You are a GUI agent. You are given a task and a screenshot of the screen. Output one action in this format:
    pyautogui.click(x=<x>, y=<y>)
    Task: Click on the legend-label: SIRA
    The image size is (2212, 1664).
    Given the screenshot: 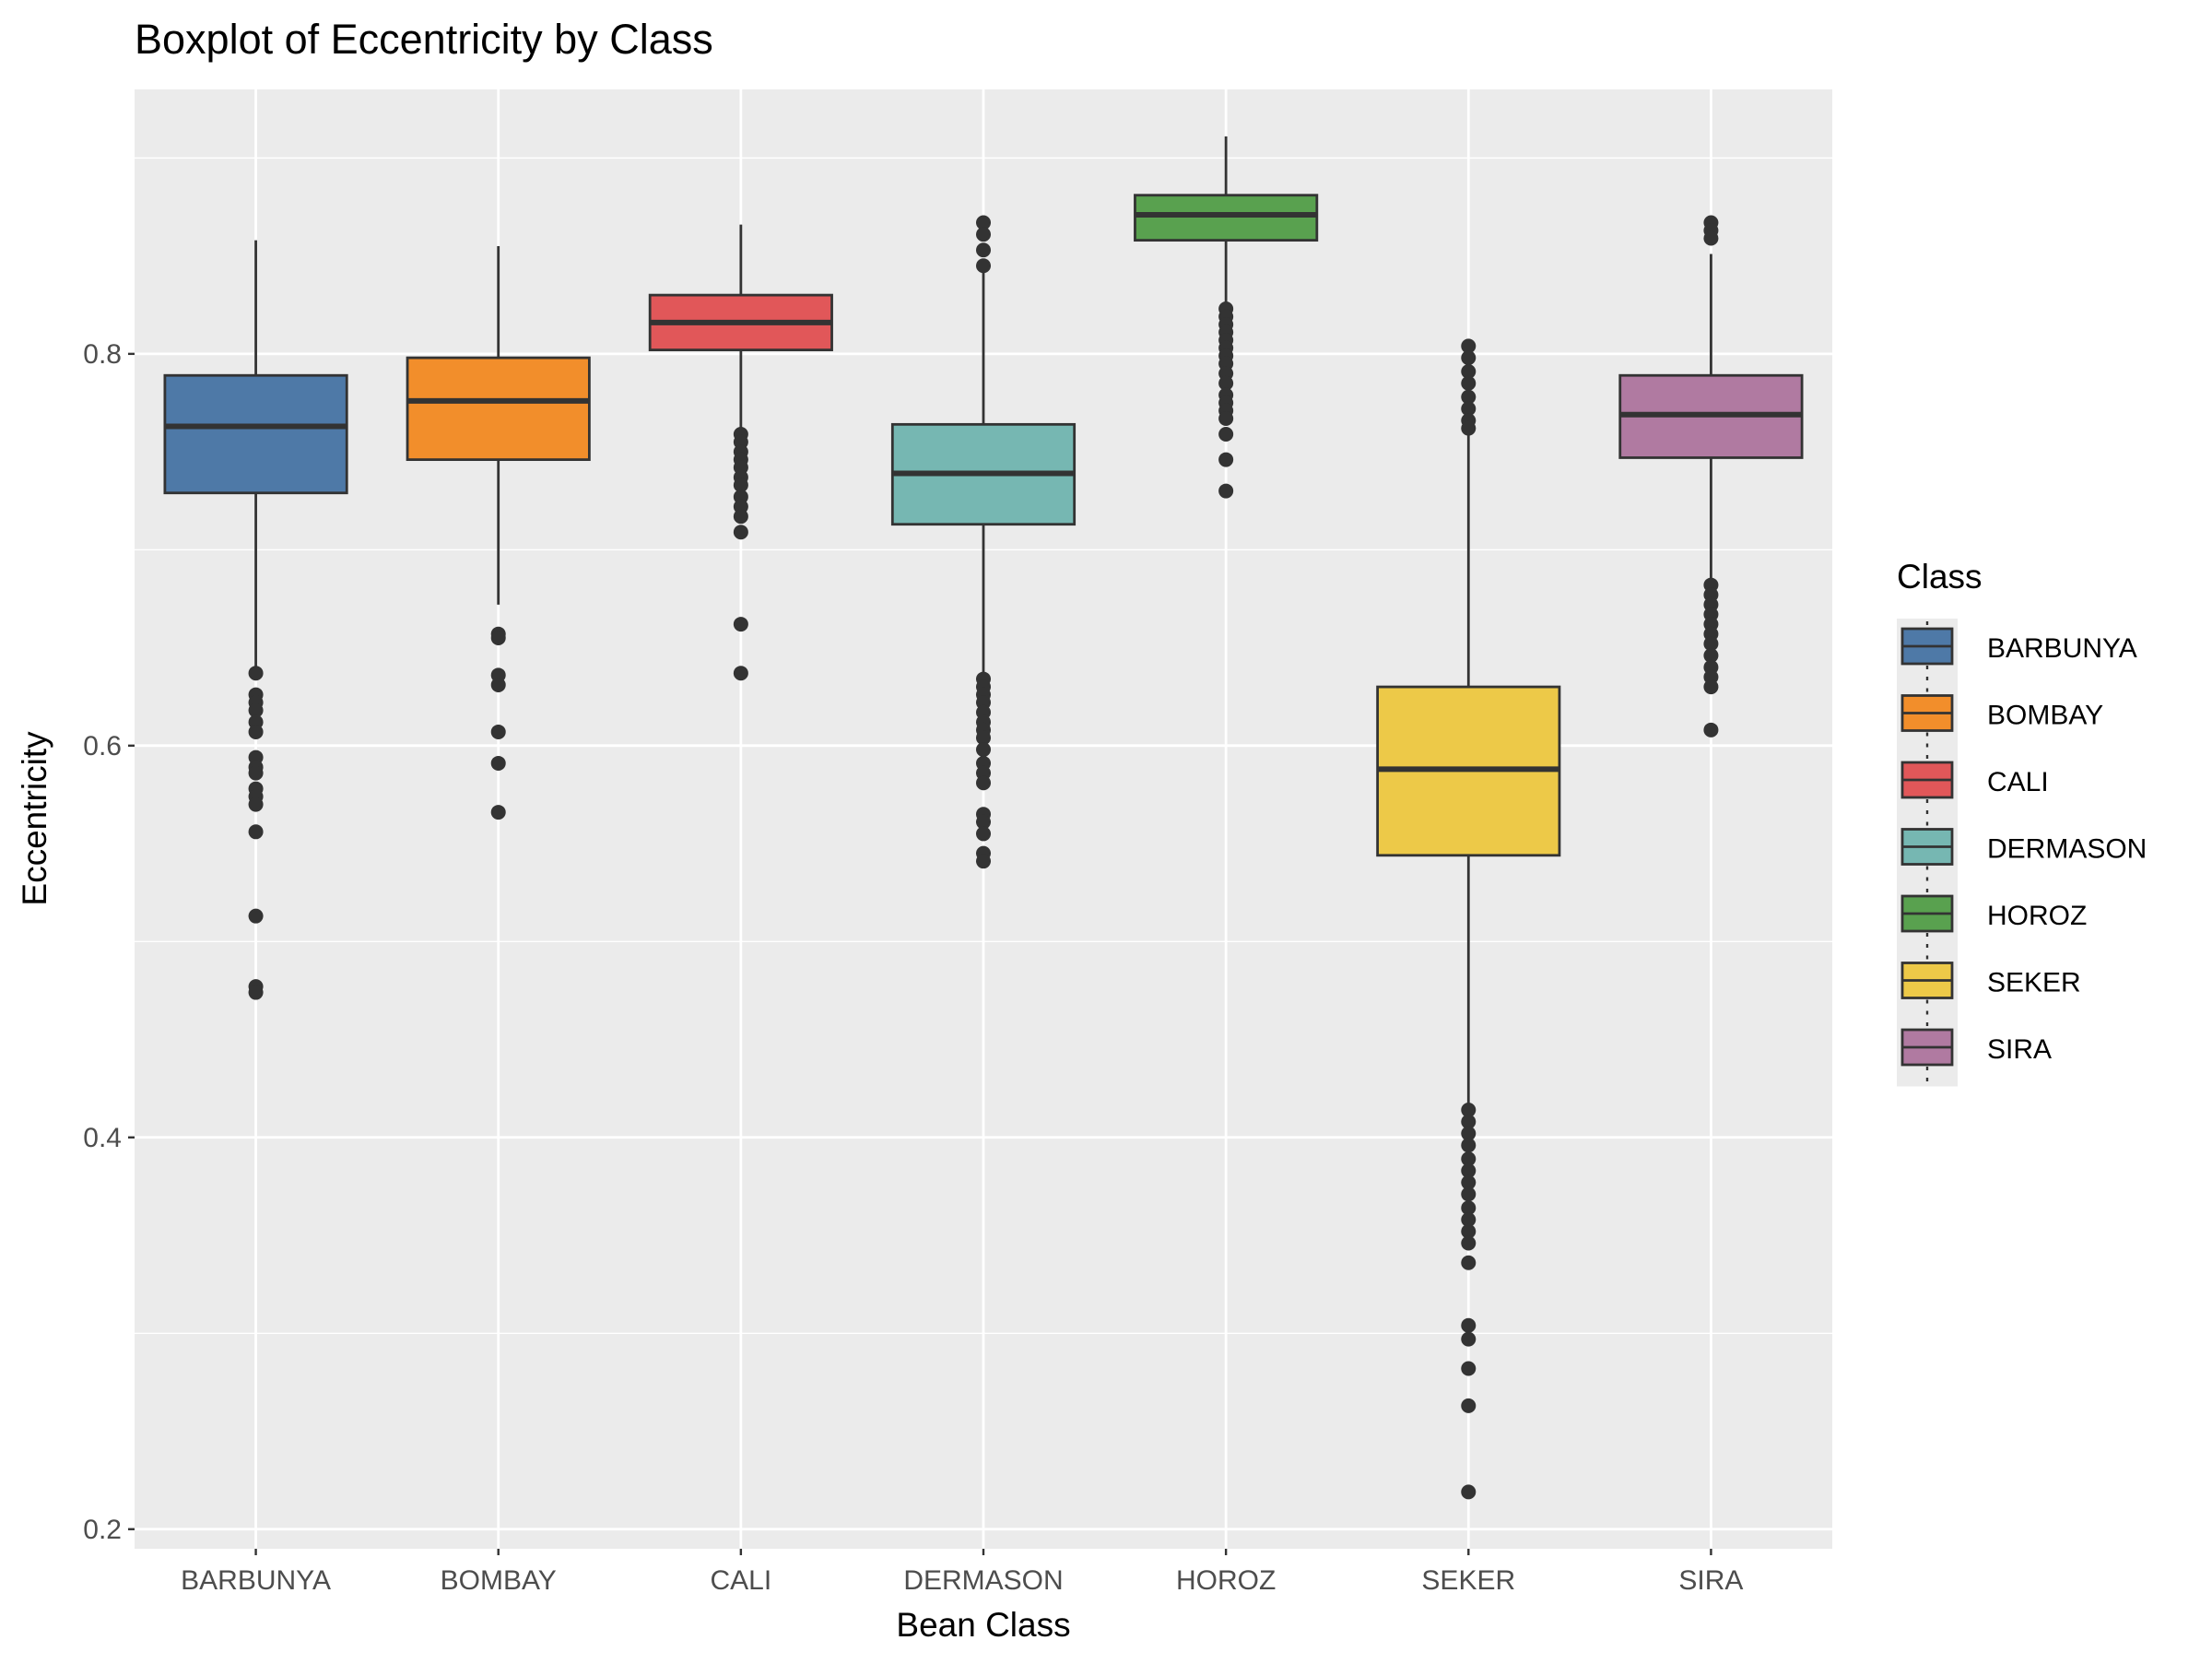 What is the action you would take?
    pyautogui.click(x=2019, y=1049)
    